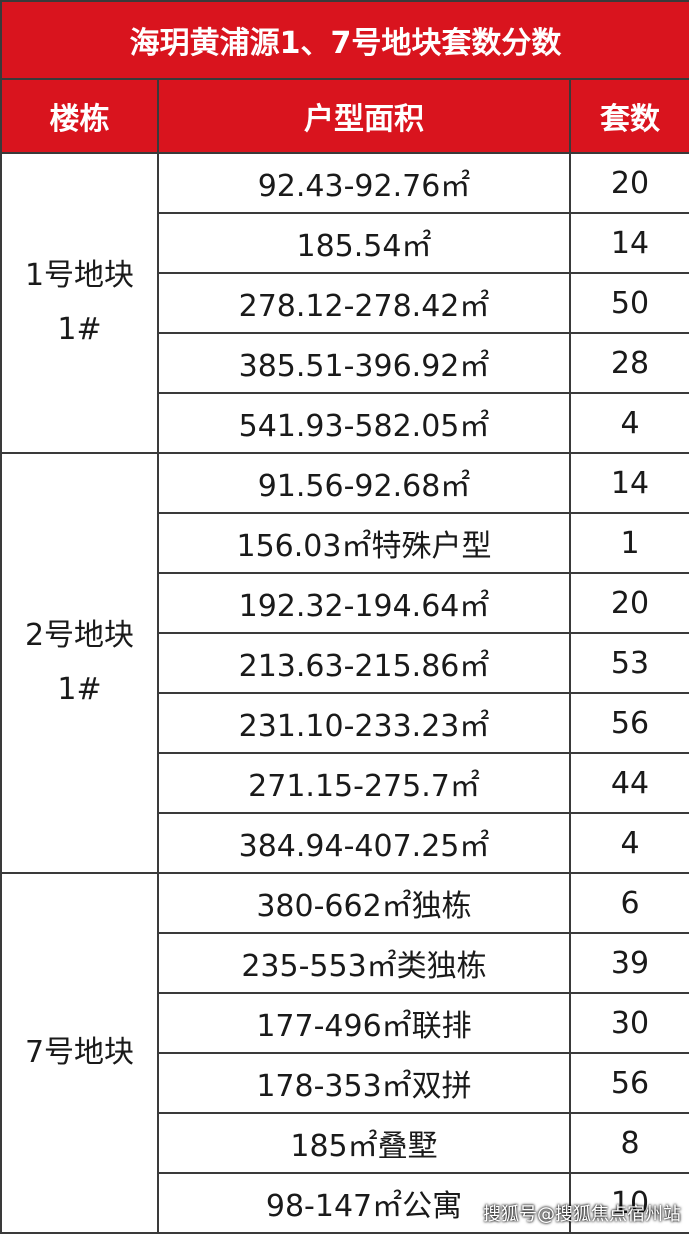 The height and width of the screenshot is (1234, 689). I want to click on area-cell: 98-147㎡公寓, so click(364, 1203).